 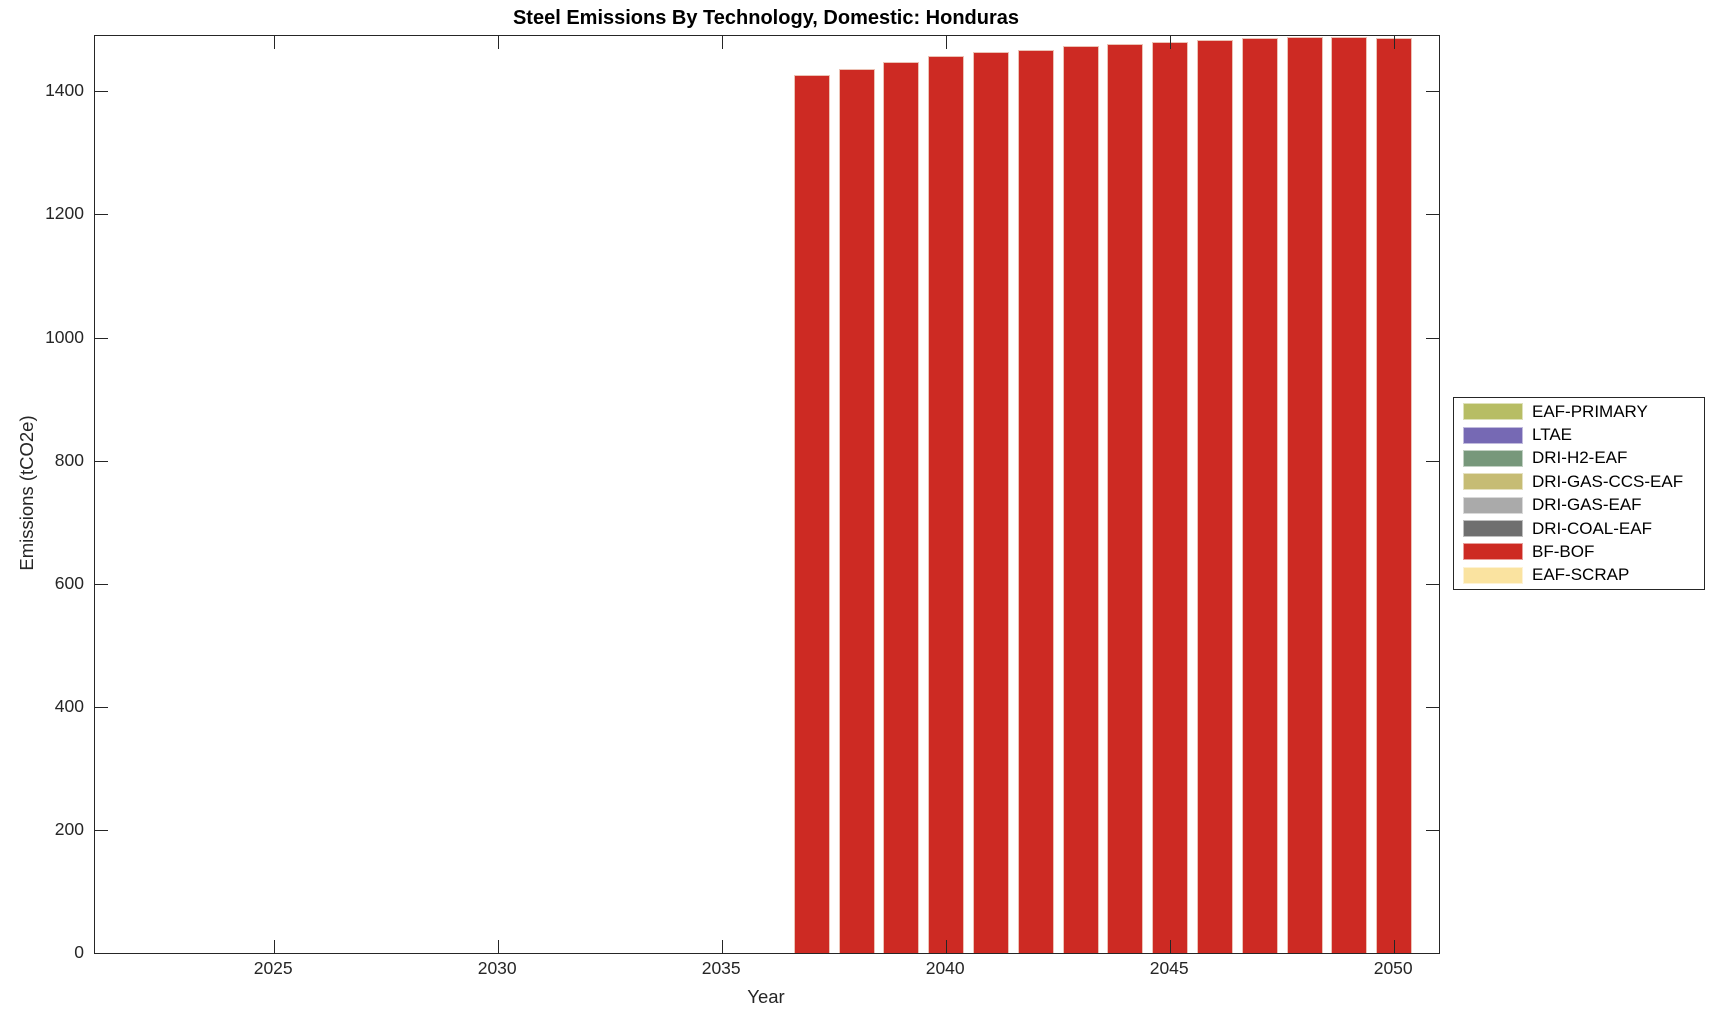 I want to click on legend-row-dri-coal-eaf: DRI-COAL-EAF, so click(x=1583, y=529).